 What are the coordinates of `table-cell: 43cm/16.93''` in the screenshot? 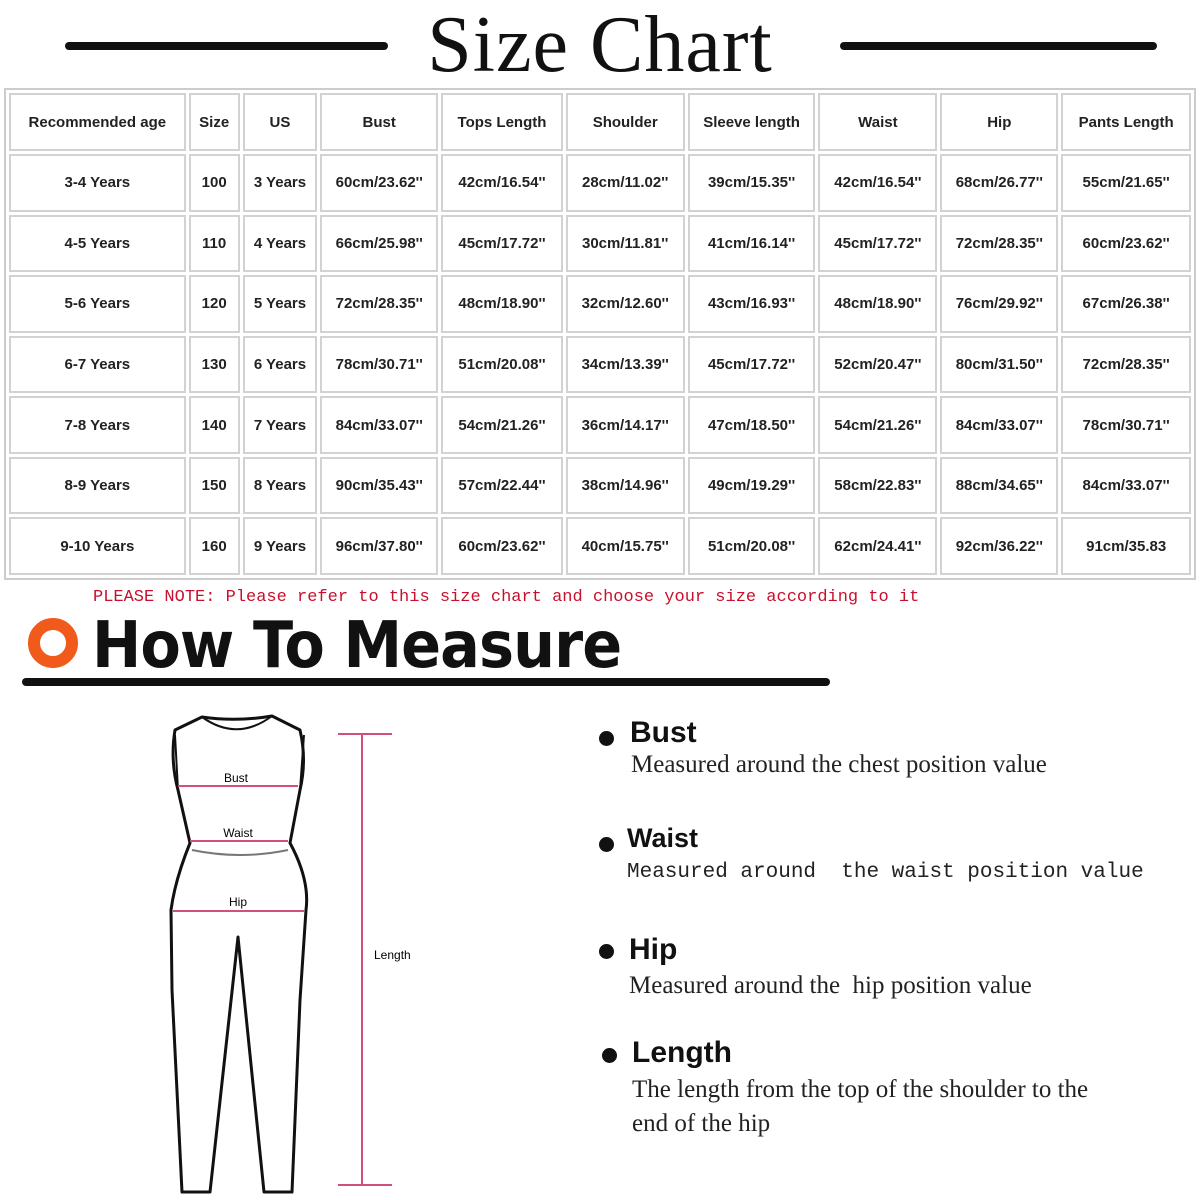 It's located at (751, 304).